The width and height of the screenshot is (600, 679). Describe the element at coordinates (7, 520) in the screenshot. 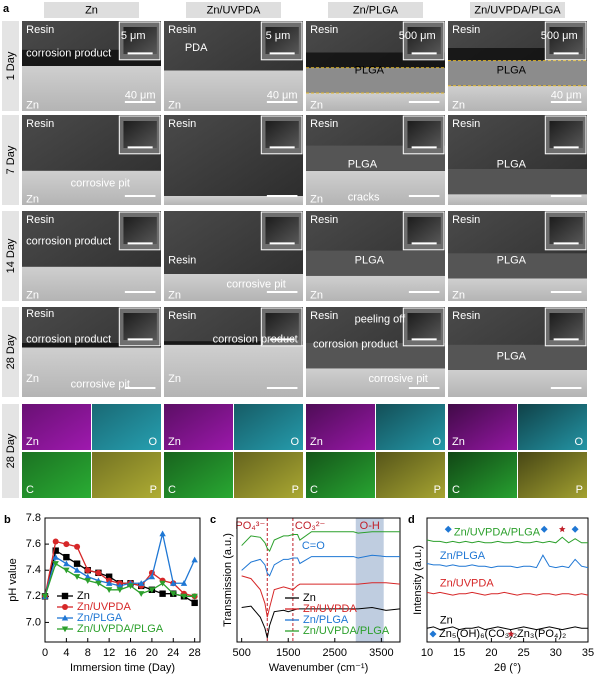

I see `panel-label: b` at that location.